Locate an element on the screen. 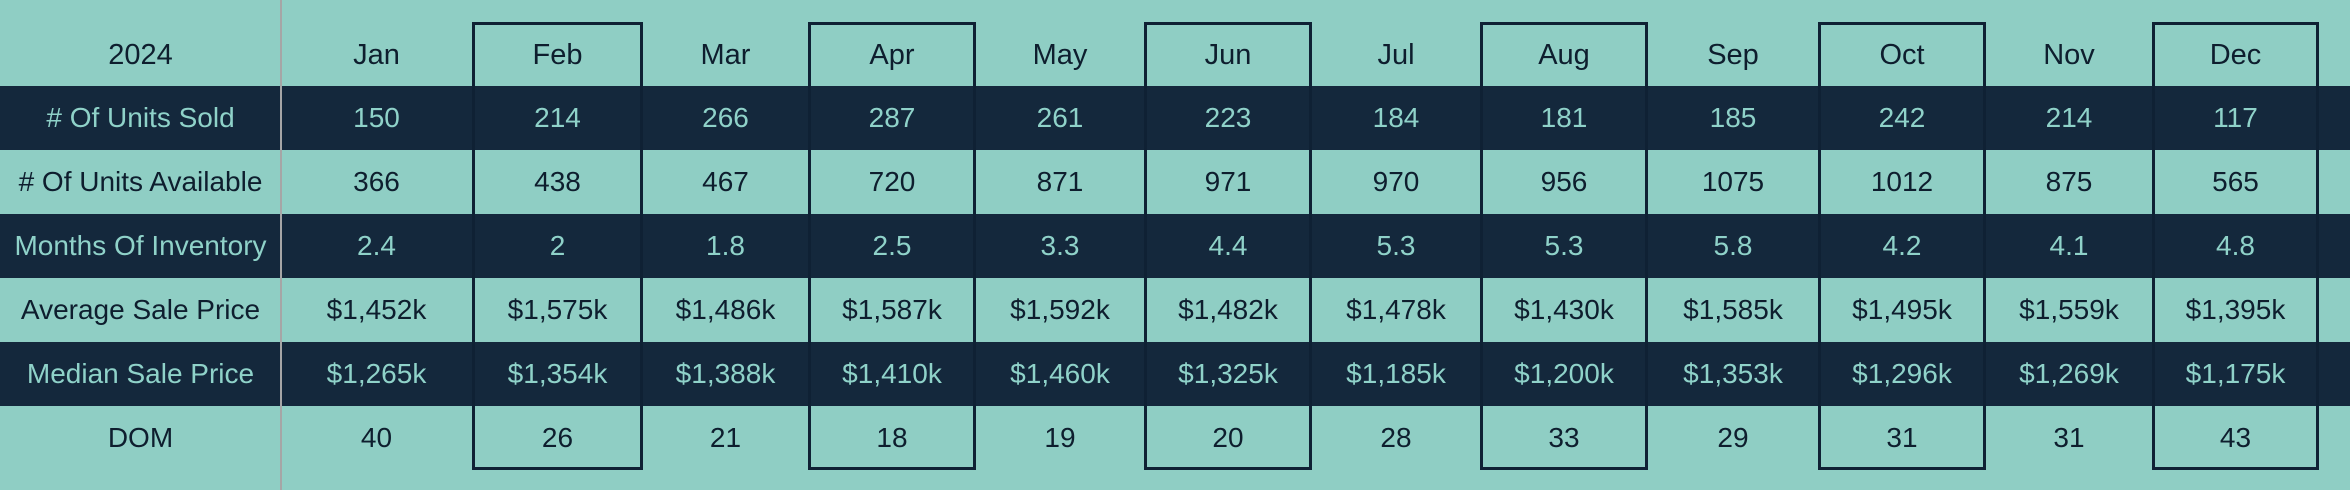 The width and height of the screenshot is (2350, 490). data-cell: 181 is located at coordinates (1564, 117).